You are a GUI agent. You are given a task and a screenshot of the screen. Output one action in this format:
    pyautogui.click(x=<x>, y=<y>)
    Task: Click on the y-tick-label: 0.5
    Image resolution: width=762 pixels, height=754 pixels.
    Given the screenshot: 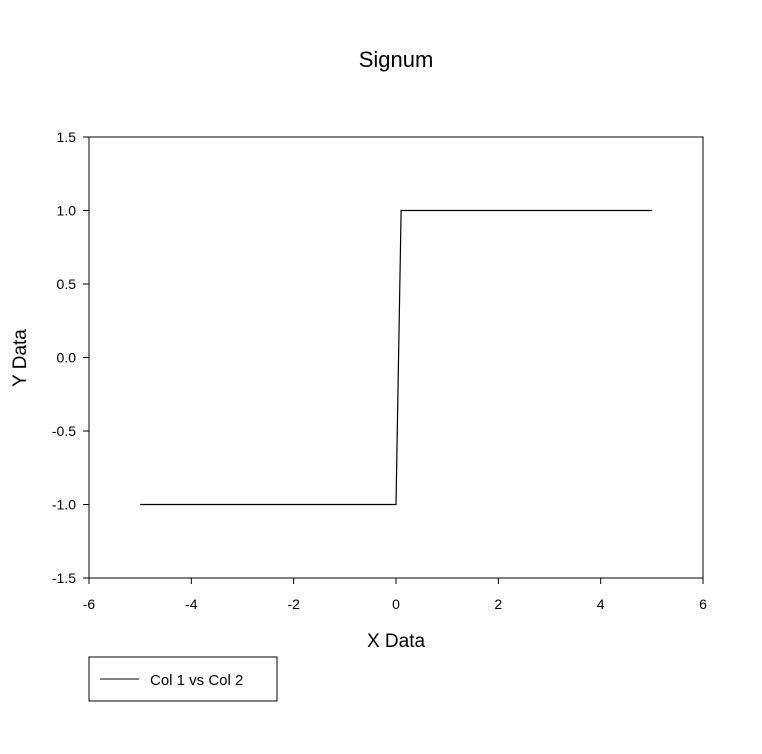 What is the action you would take?
    pyautogui.click(x=67, y=284)
    